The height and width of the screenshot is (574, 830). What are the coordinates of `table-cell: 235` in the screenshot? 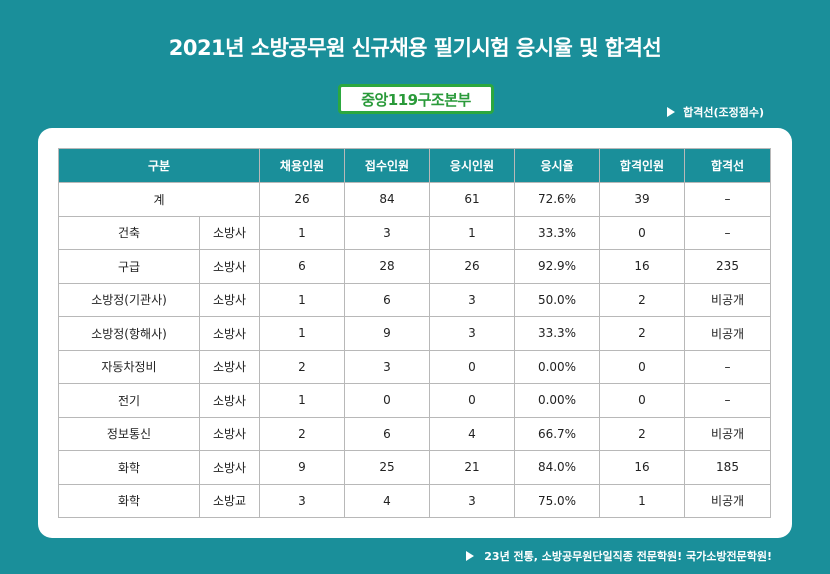 It's located at (727, 266).